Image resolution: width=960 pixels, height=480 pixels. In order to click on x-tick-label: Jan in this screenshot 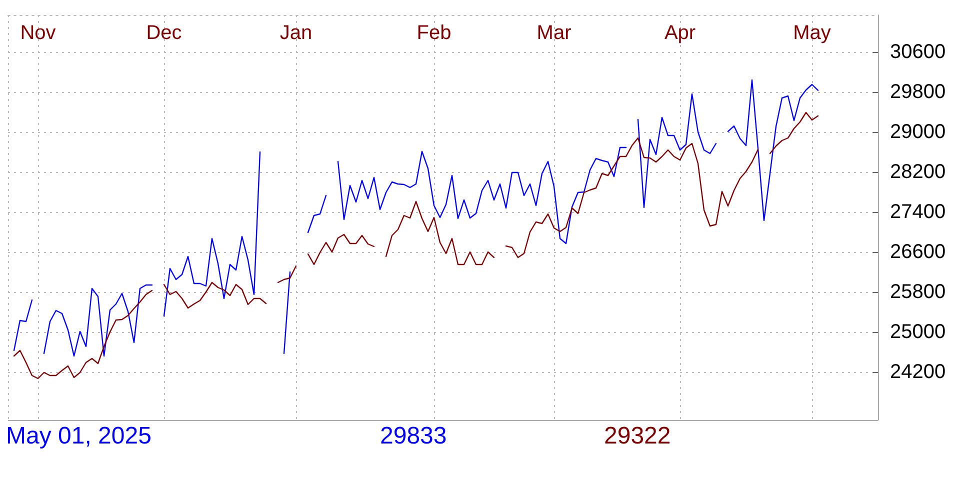, I will do `click(296, 33)`.